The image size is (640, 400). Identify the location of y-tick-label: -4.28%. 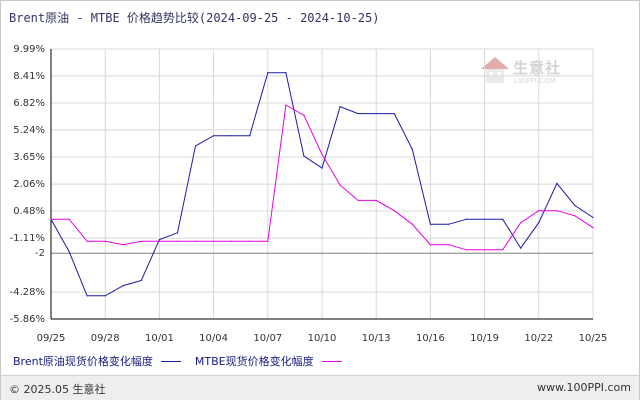
(27, 292).